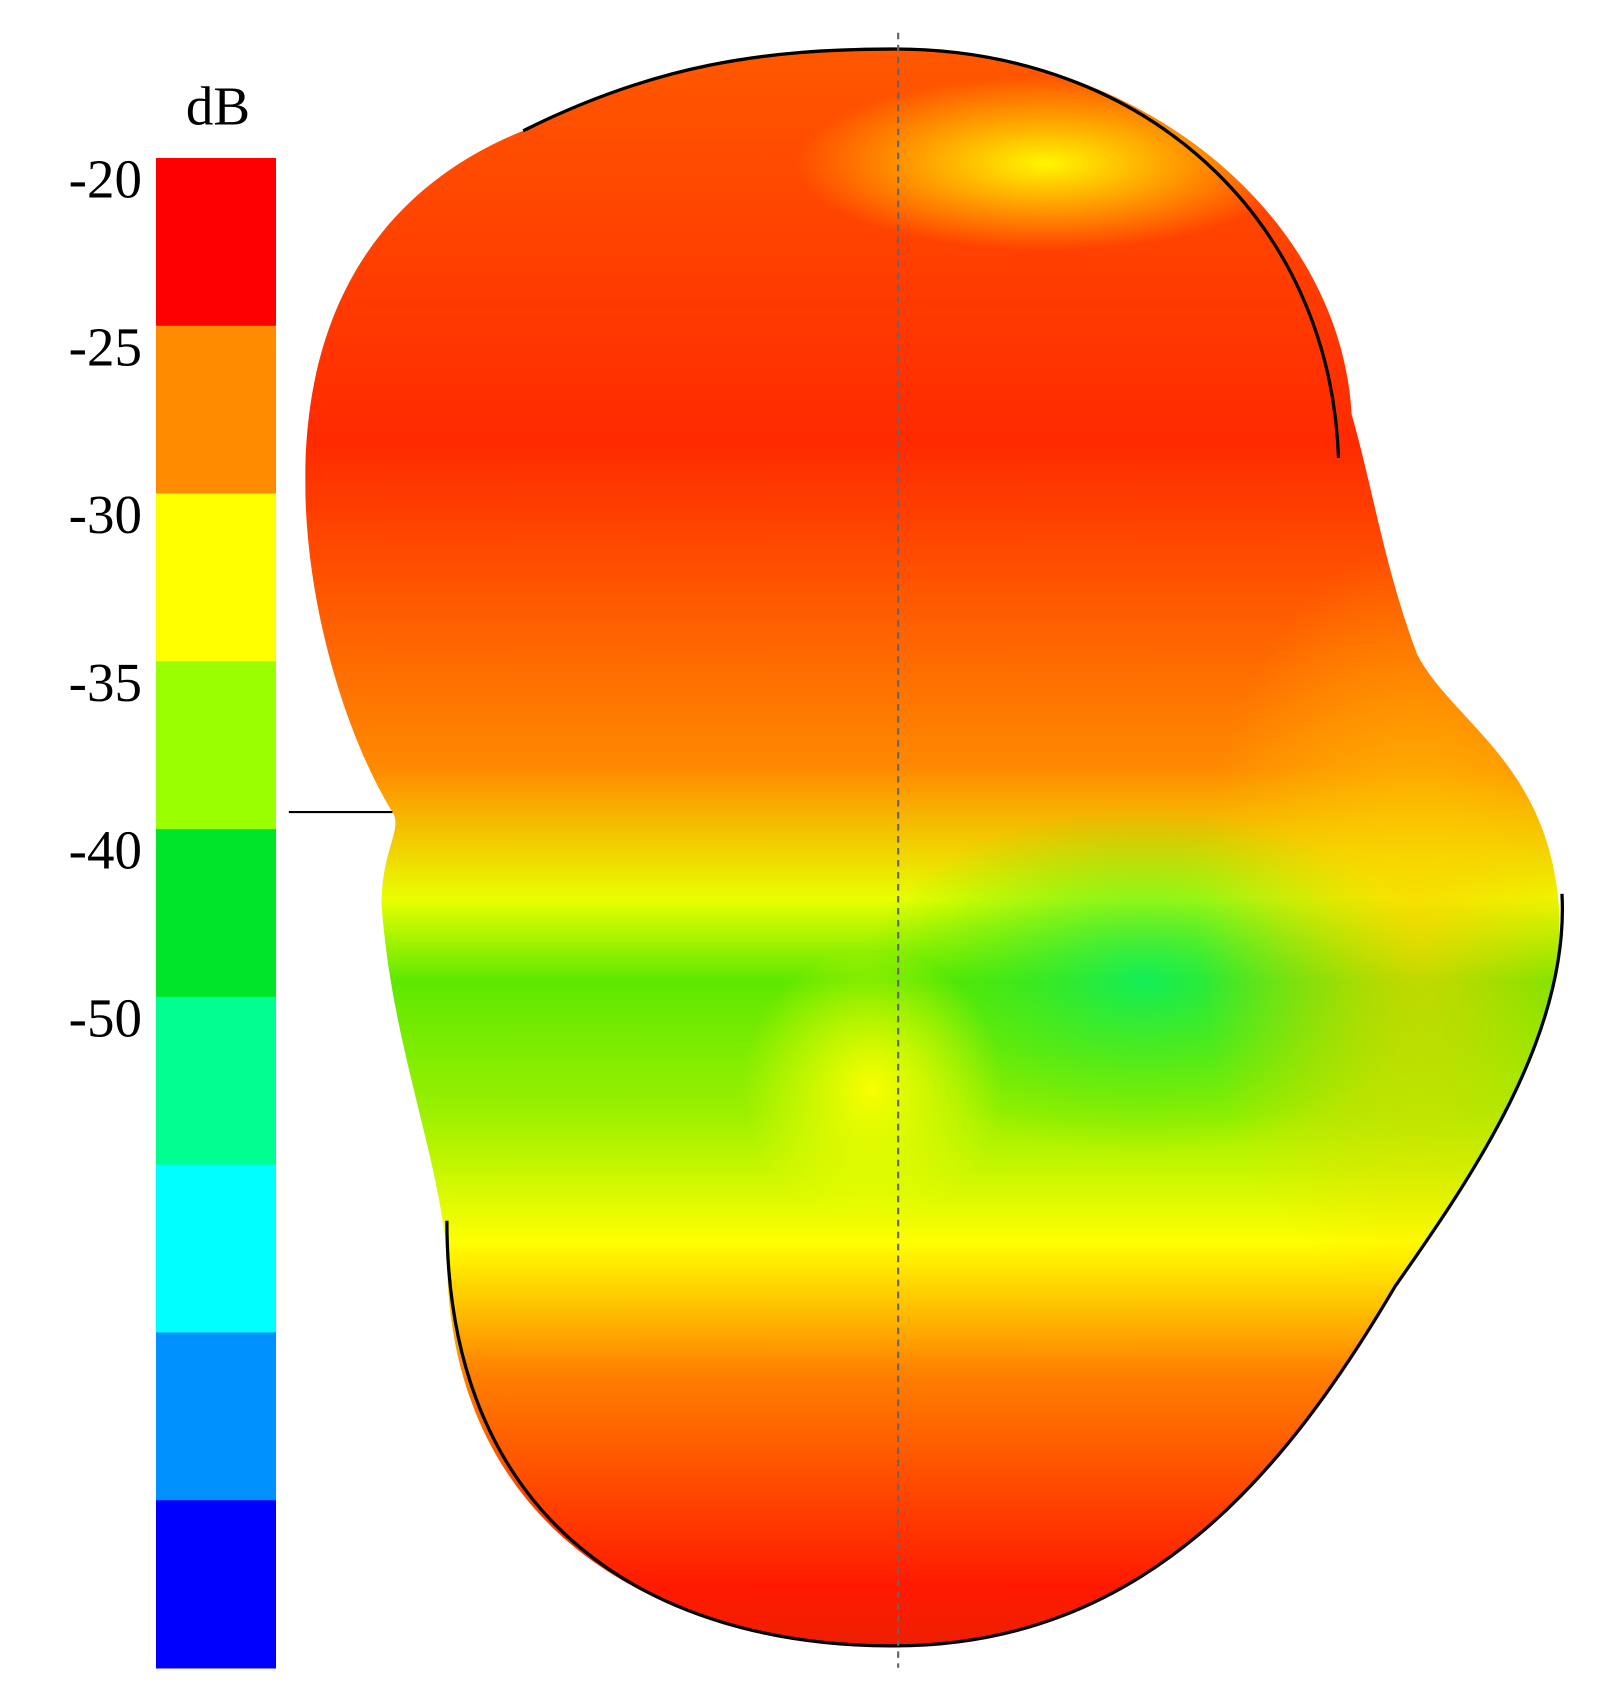  I want to click on colorbar: -20 -25 -30 -35 -40 -50, so click(172, 909).